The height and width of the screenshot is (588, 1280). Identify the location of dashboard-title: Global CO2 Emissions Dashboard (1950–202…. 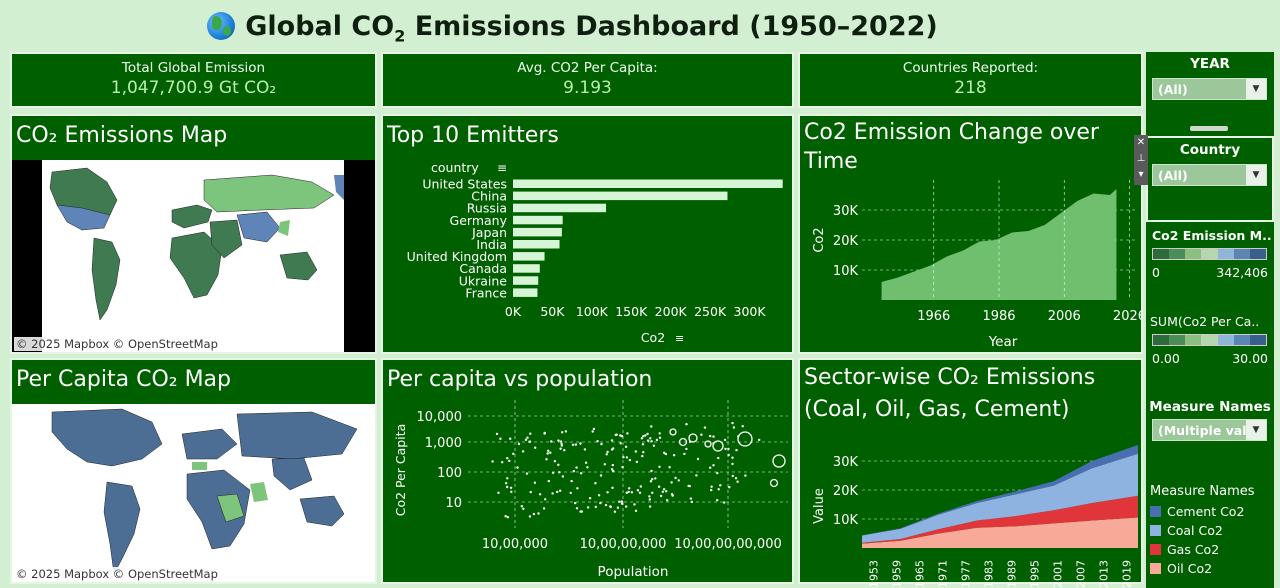
(572, 27).